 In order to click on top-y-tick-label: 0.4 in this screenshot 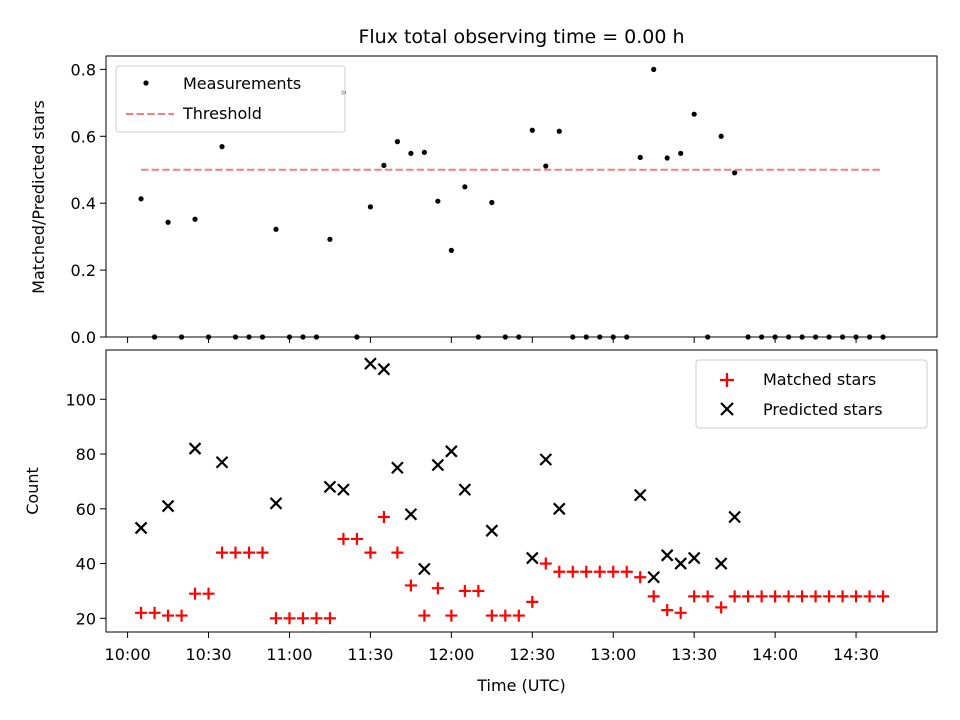, I will do `click(83, 203)`.